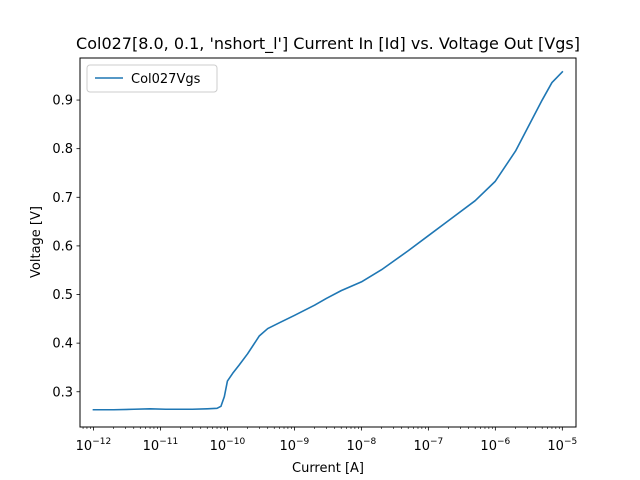 This screenshot has height=480, width=640. What do you see at coordinates (562, 445) in the screenshot?
I see `x-tick-label: 10⁻⁵` at bounding box center [562, 445].